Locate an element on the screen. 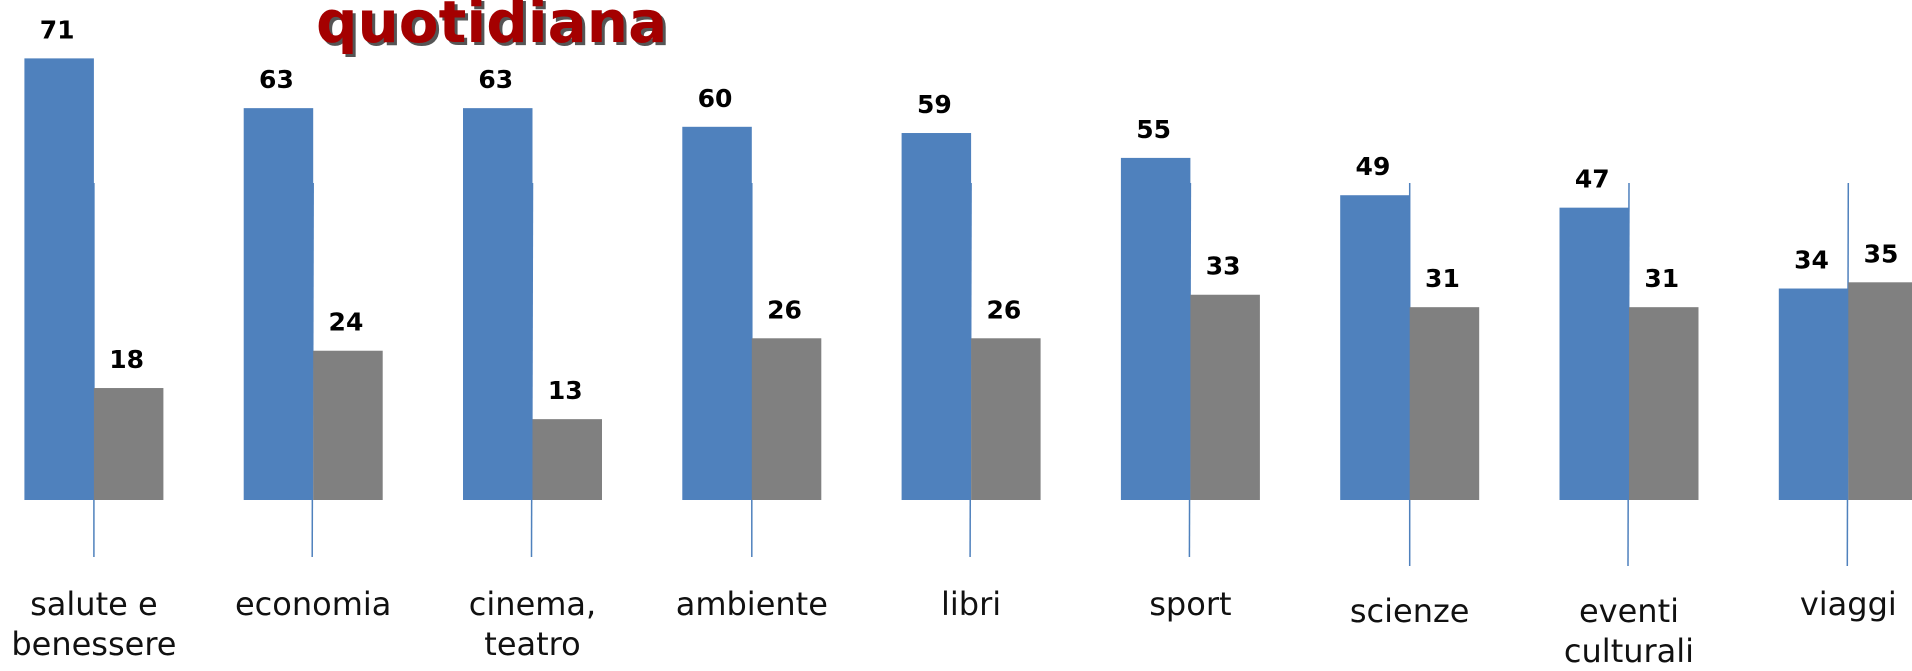 The image size is (1912, 671). value-label: 47 is located at coordinates (1592, 179).